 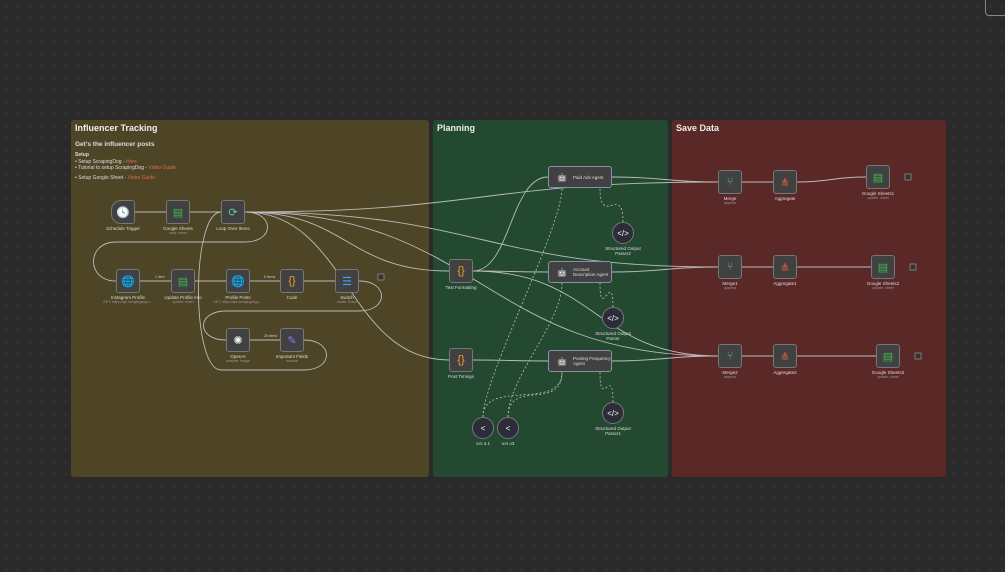 What do you see at coordinates (461, 287) in the screenshot?
I see `node-label: Text Formatting` at bounding box center [461, 287].